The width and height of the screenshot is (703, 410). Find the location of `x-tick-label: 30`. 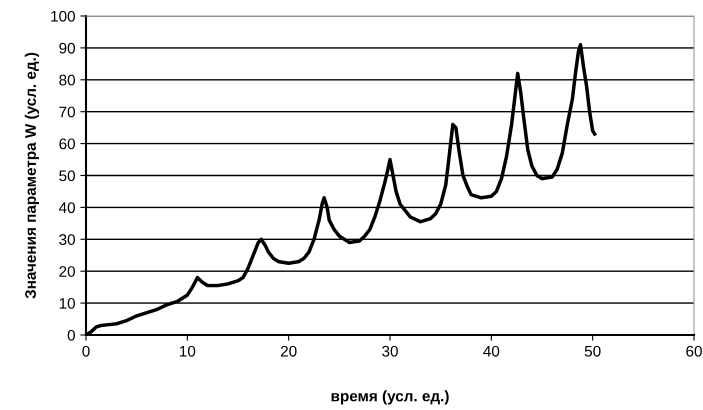

x-tick-label: 30 is located at coordinates (390, 351).